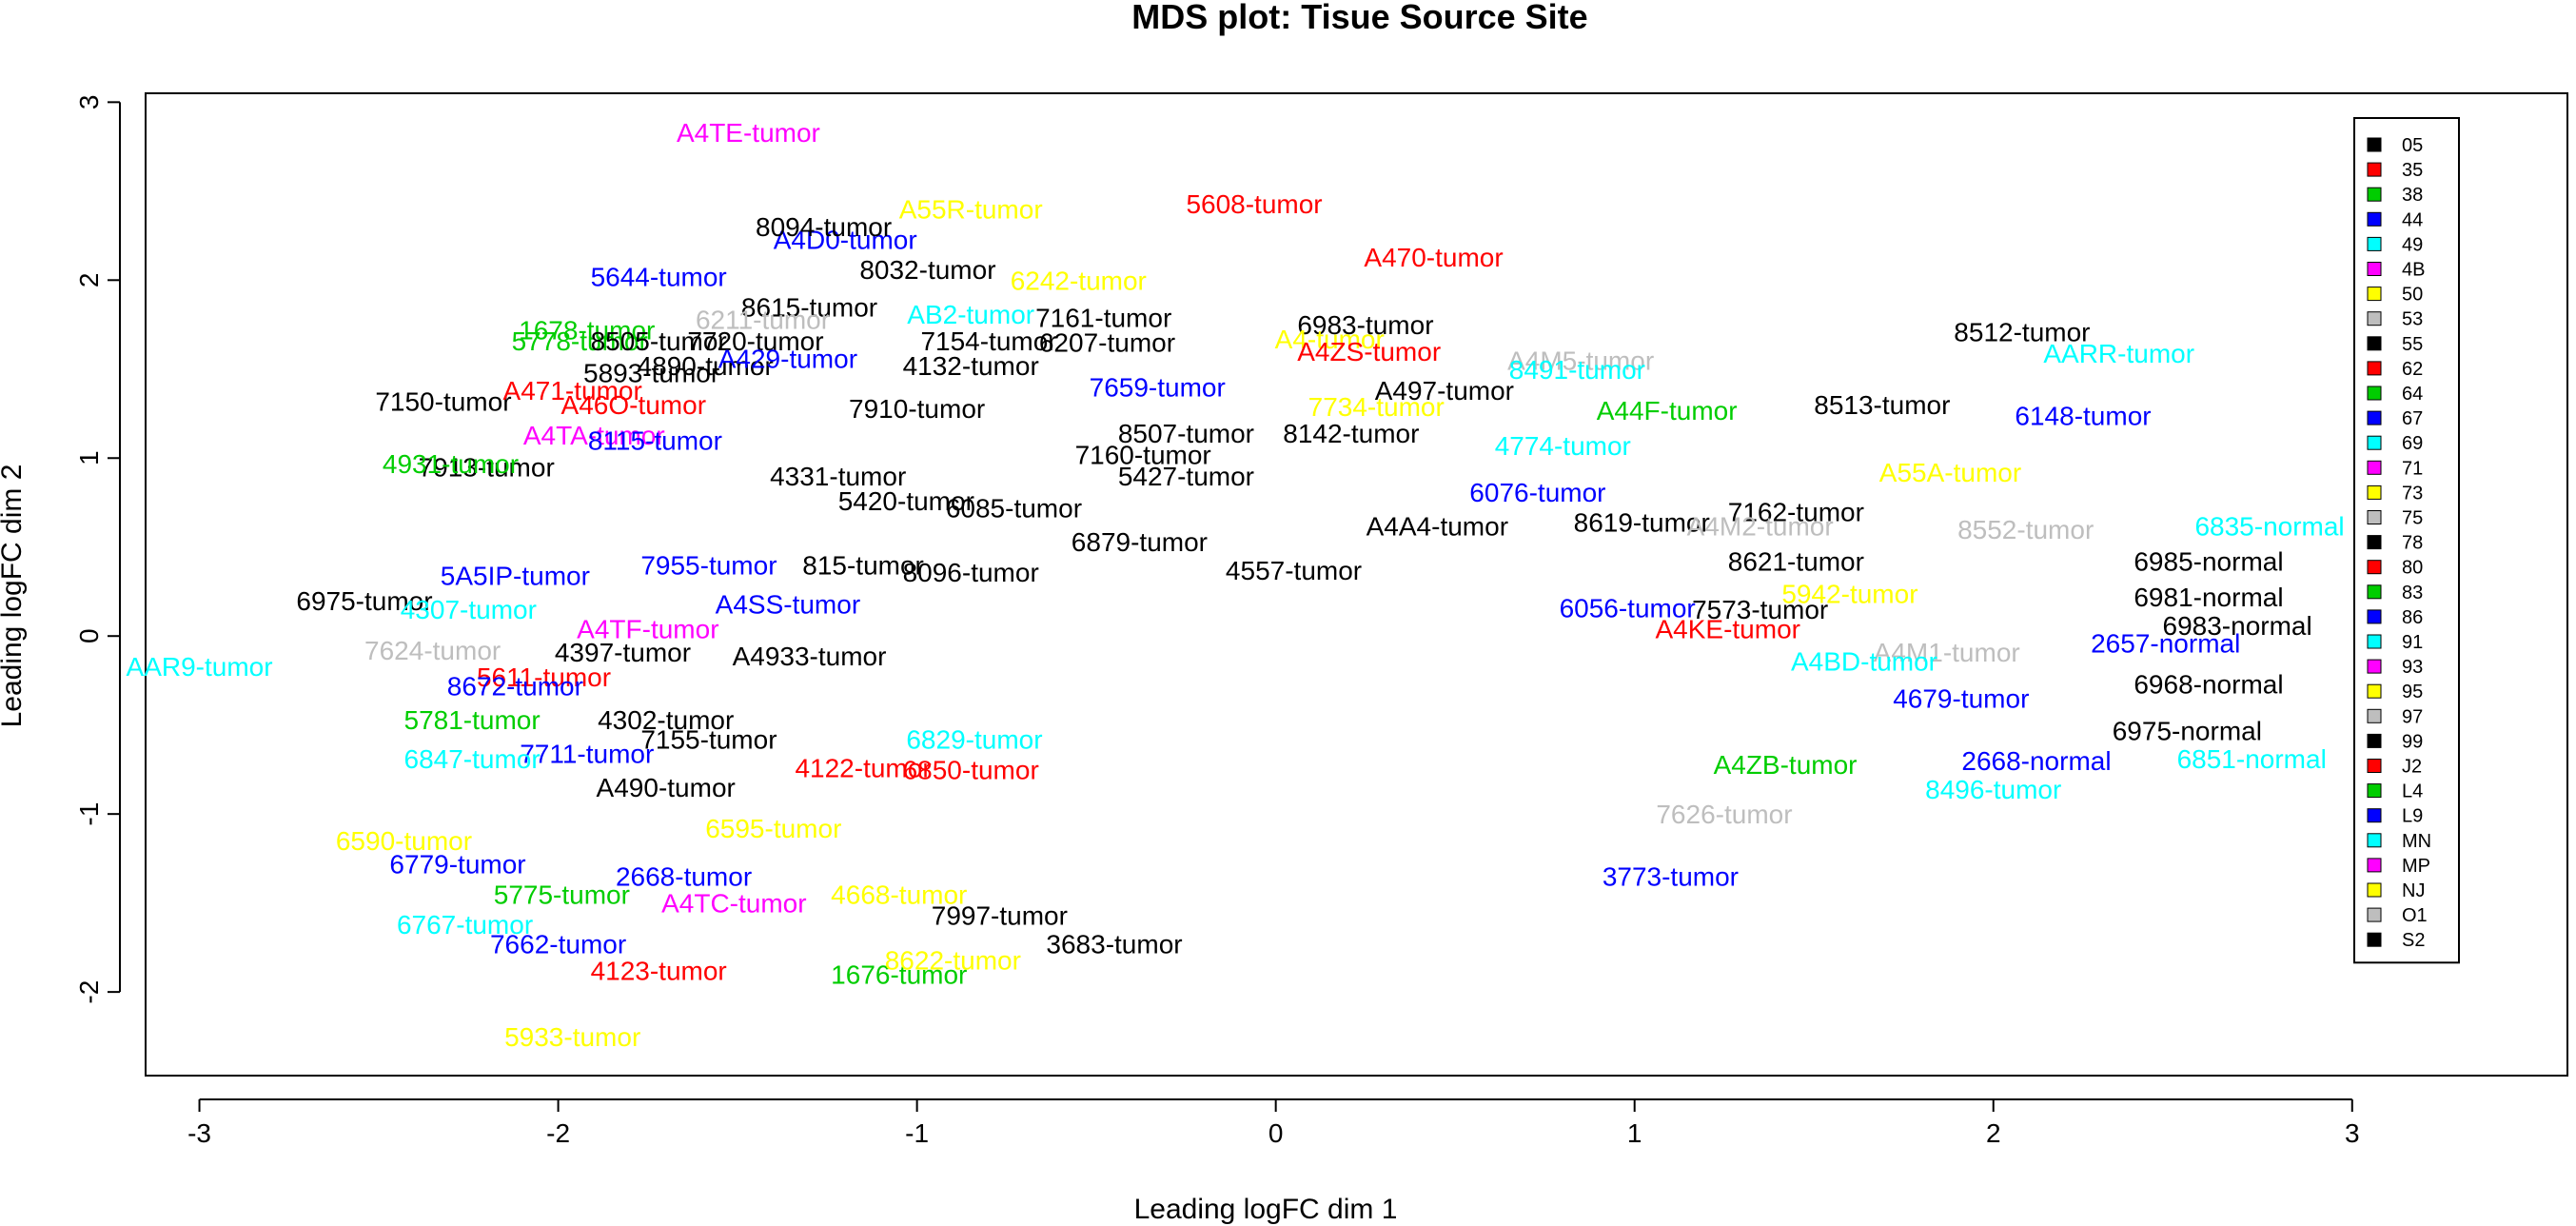 Image resolution: width=2576 pixels, height=1226 pixels. I want to click on point-label: 7662-tumor, so click(558, 944).